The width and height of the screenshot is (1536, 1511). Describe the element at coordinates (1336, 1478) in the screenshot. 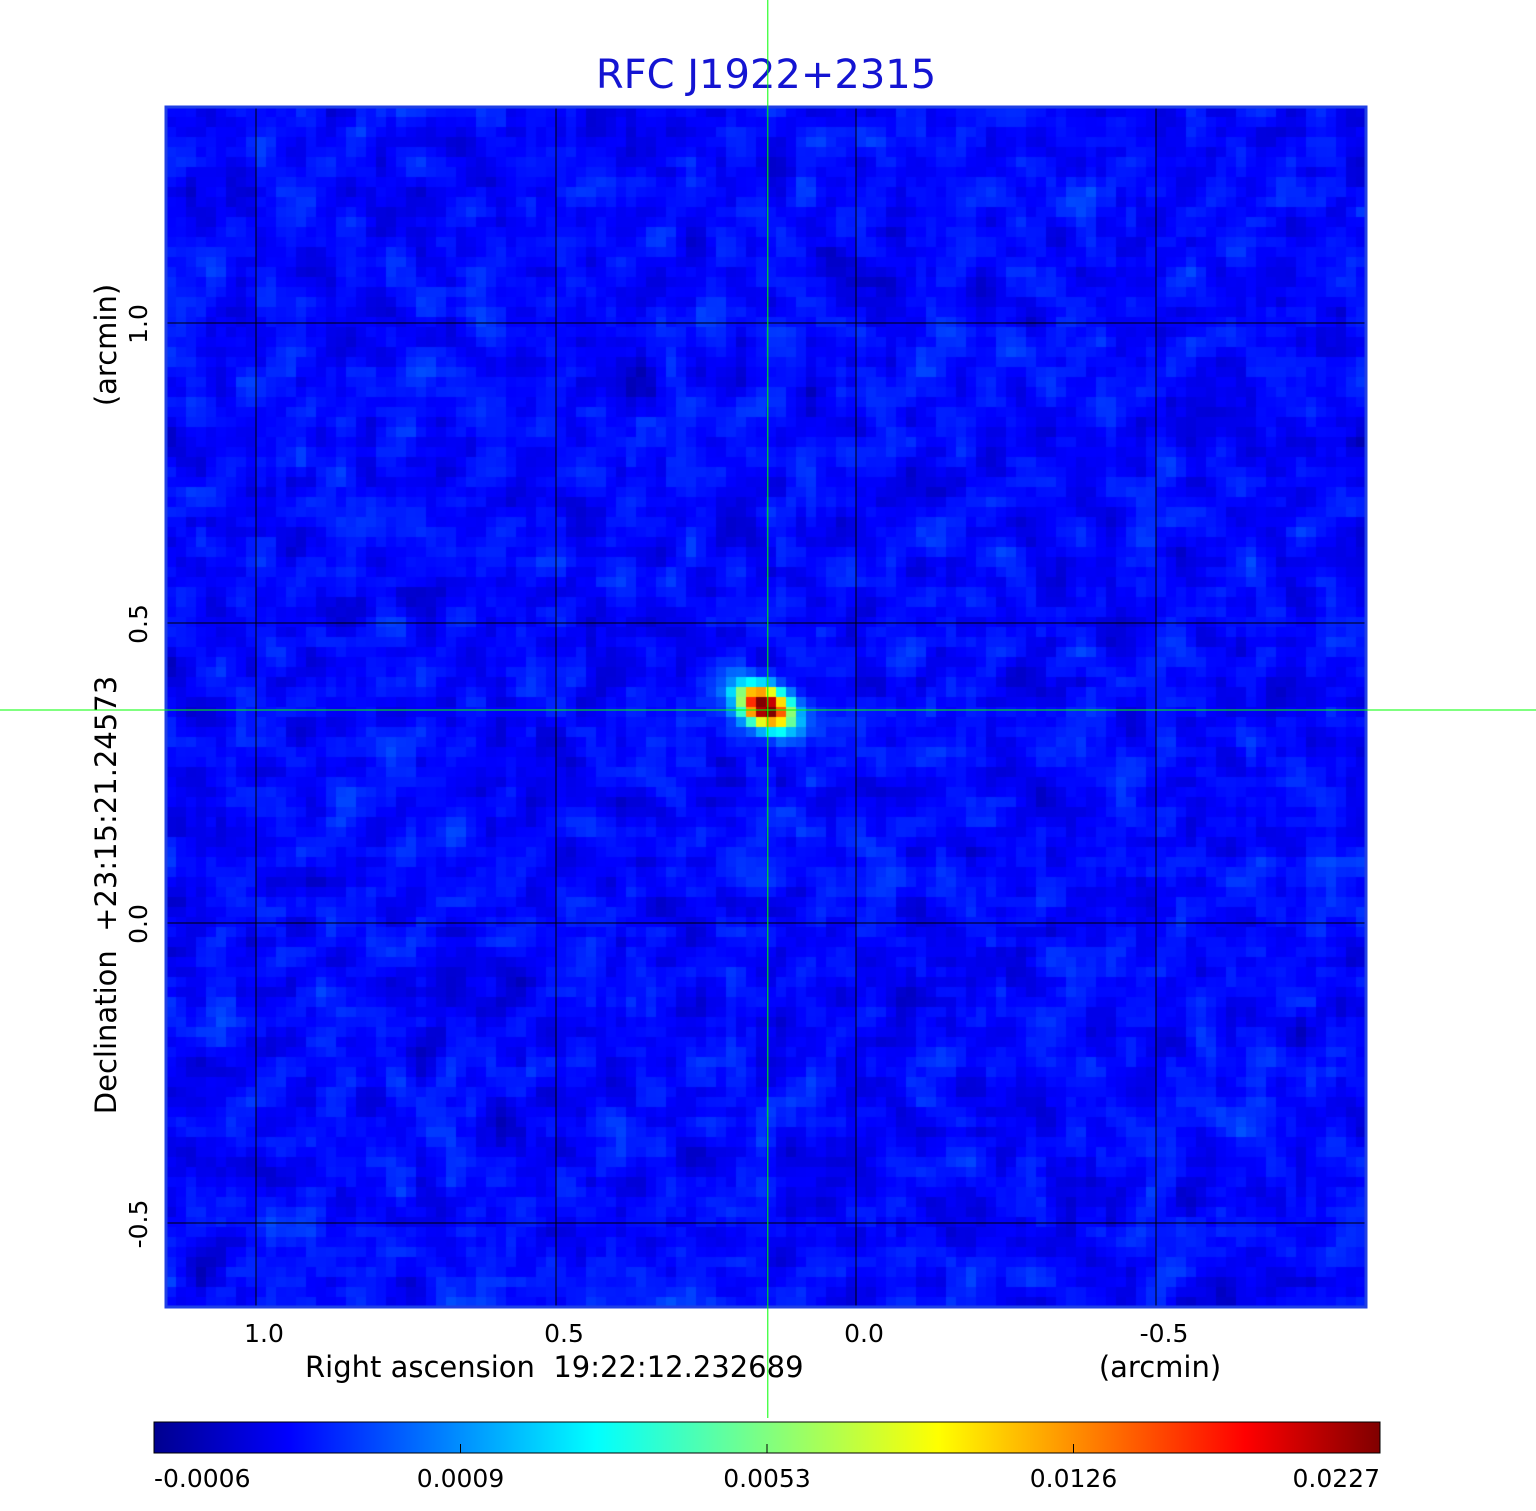

I see `colorbar-tick-label: 0.0227` at that location.